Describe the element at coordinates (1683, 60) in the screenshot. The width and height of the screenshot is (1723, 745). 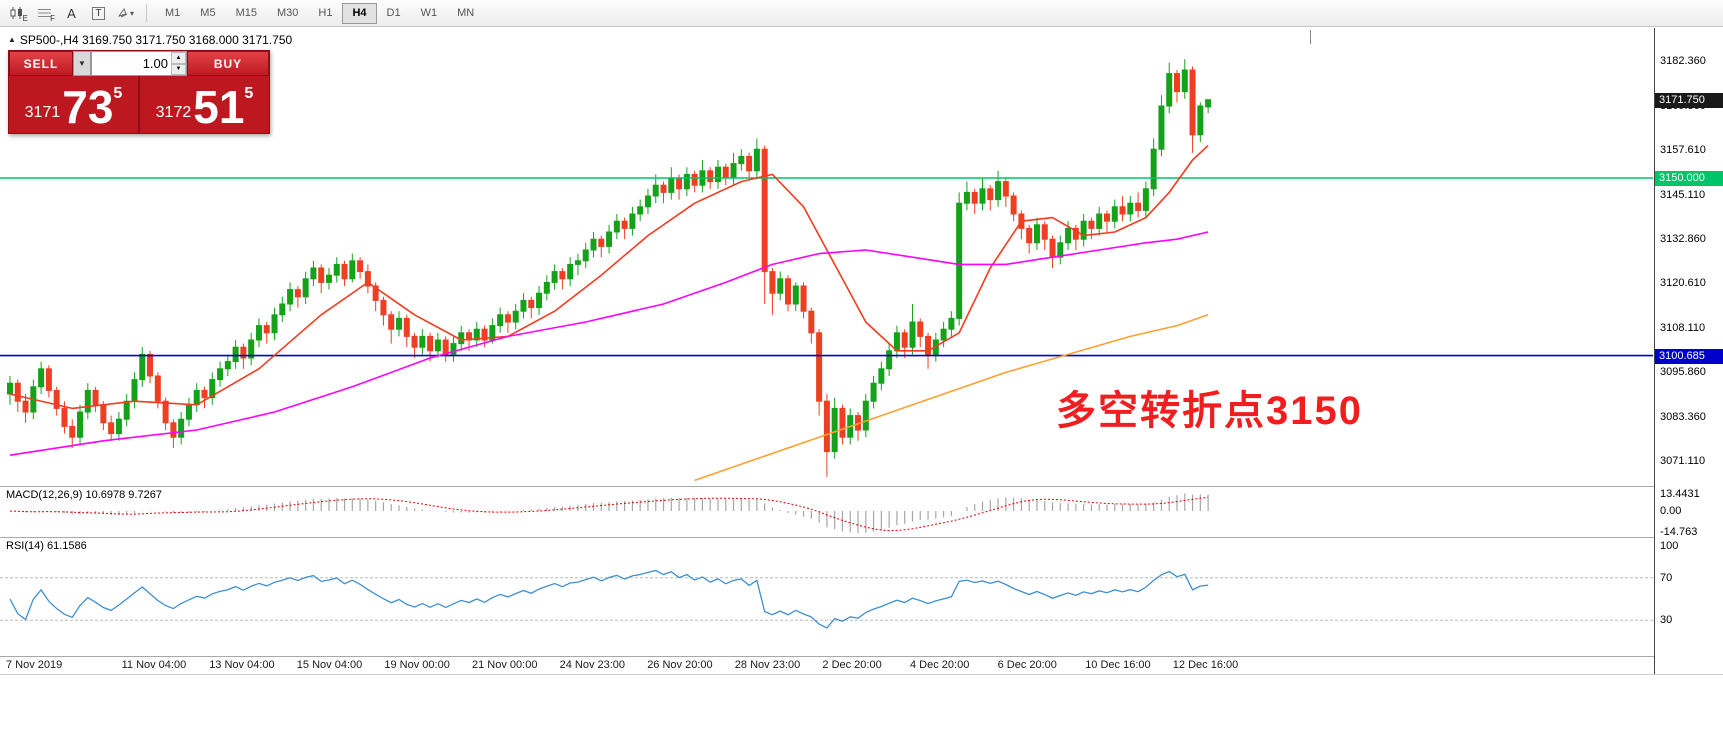
I see `price-axis-label: 3182.360` at that location.